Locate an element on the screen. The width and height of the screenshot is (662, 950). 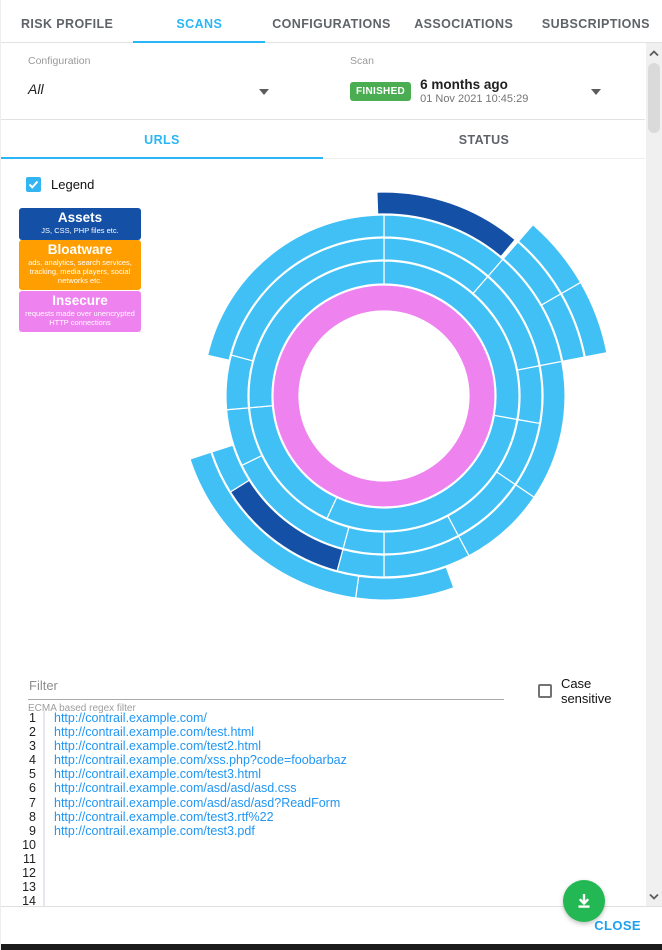
tab-associations: ASSOCIATIONS is located at coordinates (464, 24).